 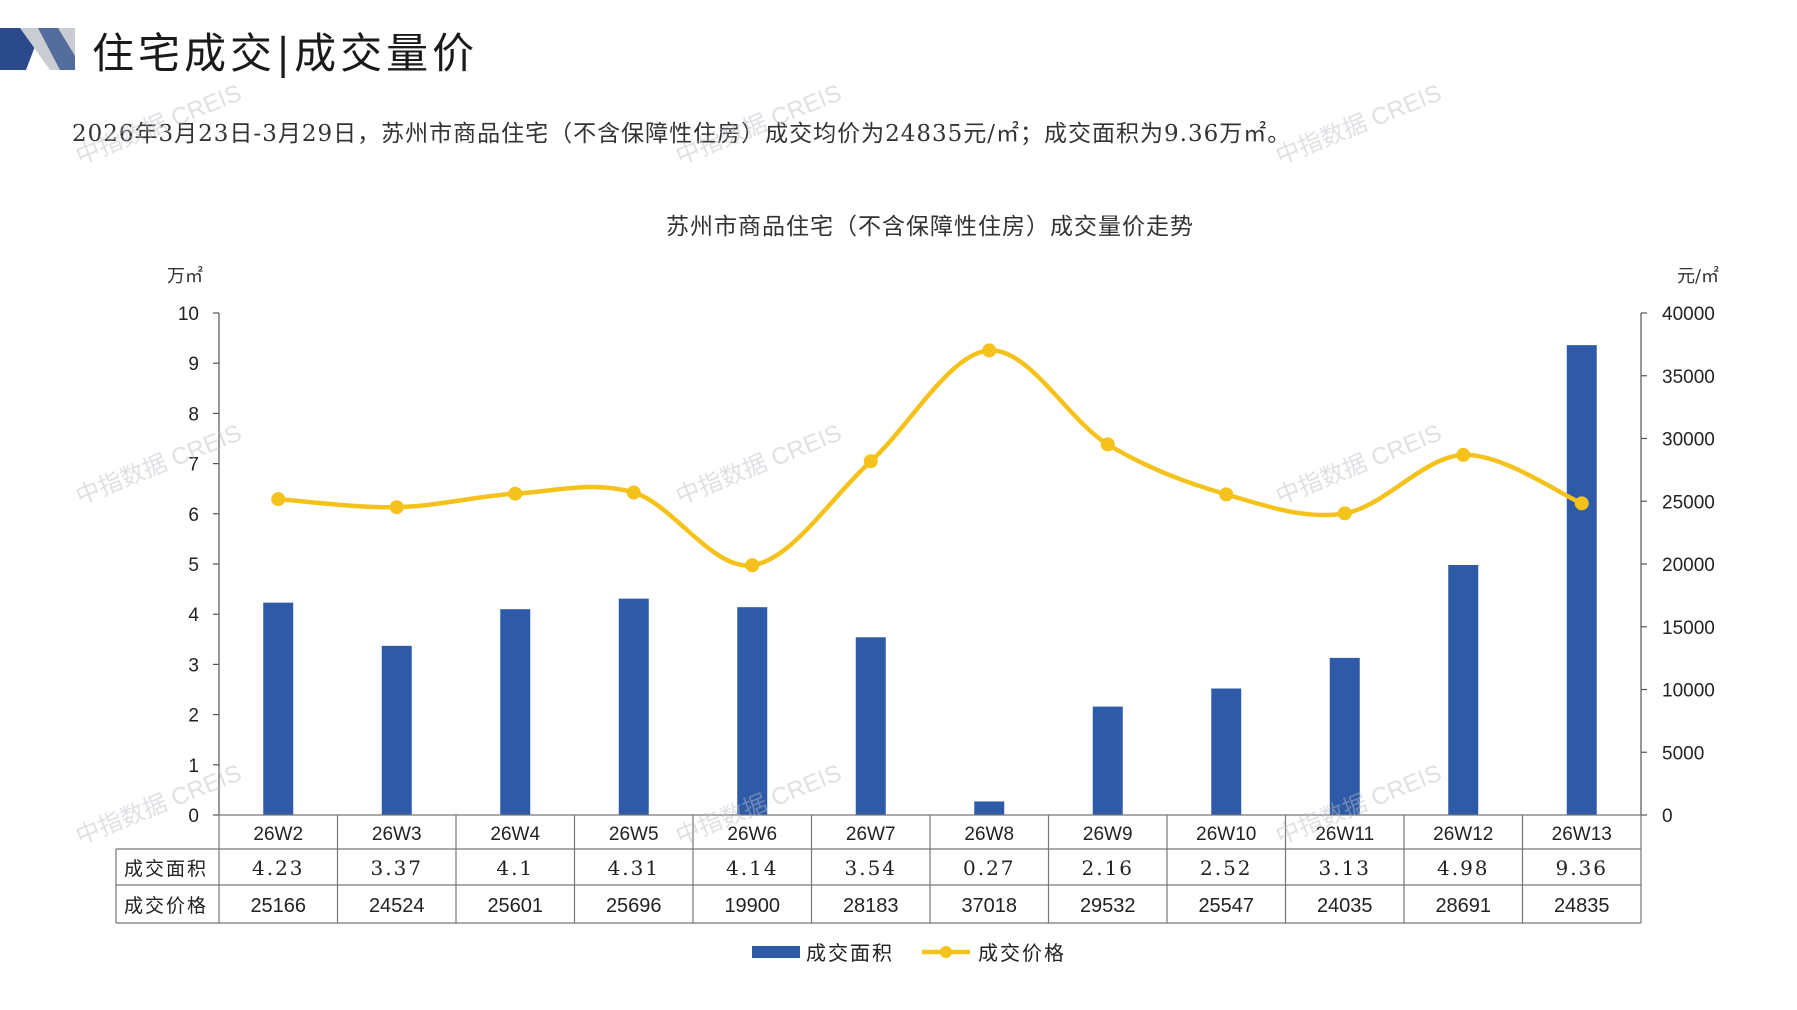 What do you see at coordinates (1108, 906) in the screenshot?
I see `price-data-label: 29532` at bounding box center [1108, 906].